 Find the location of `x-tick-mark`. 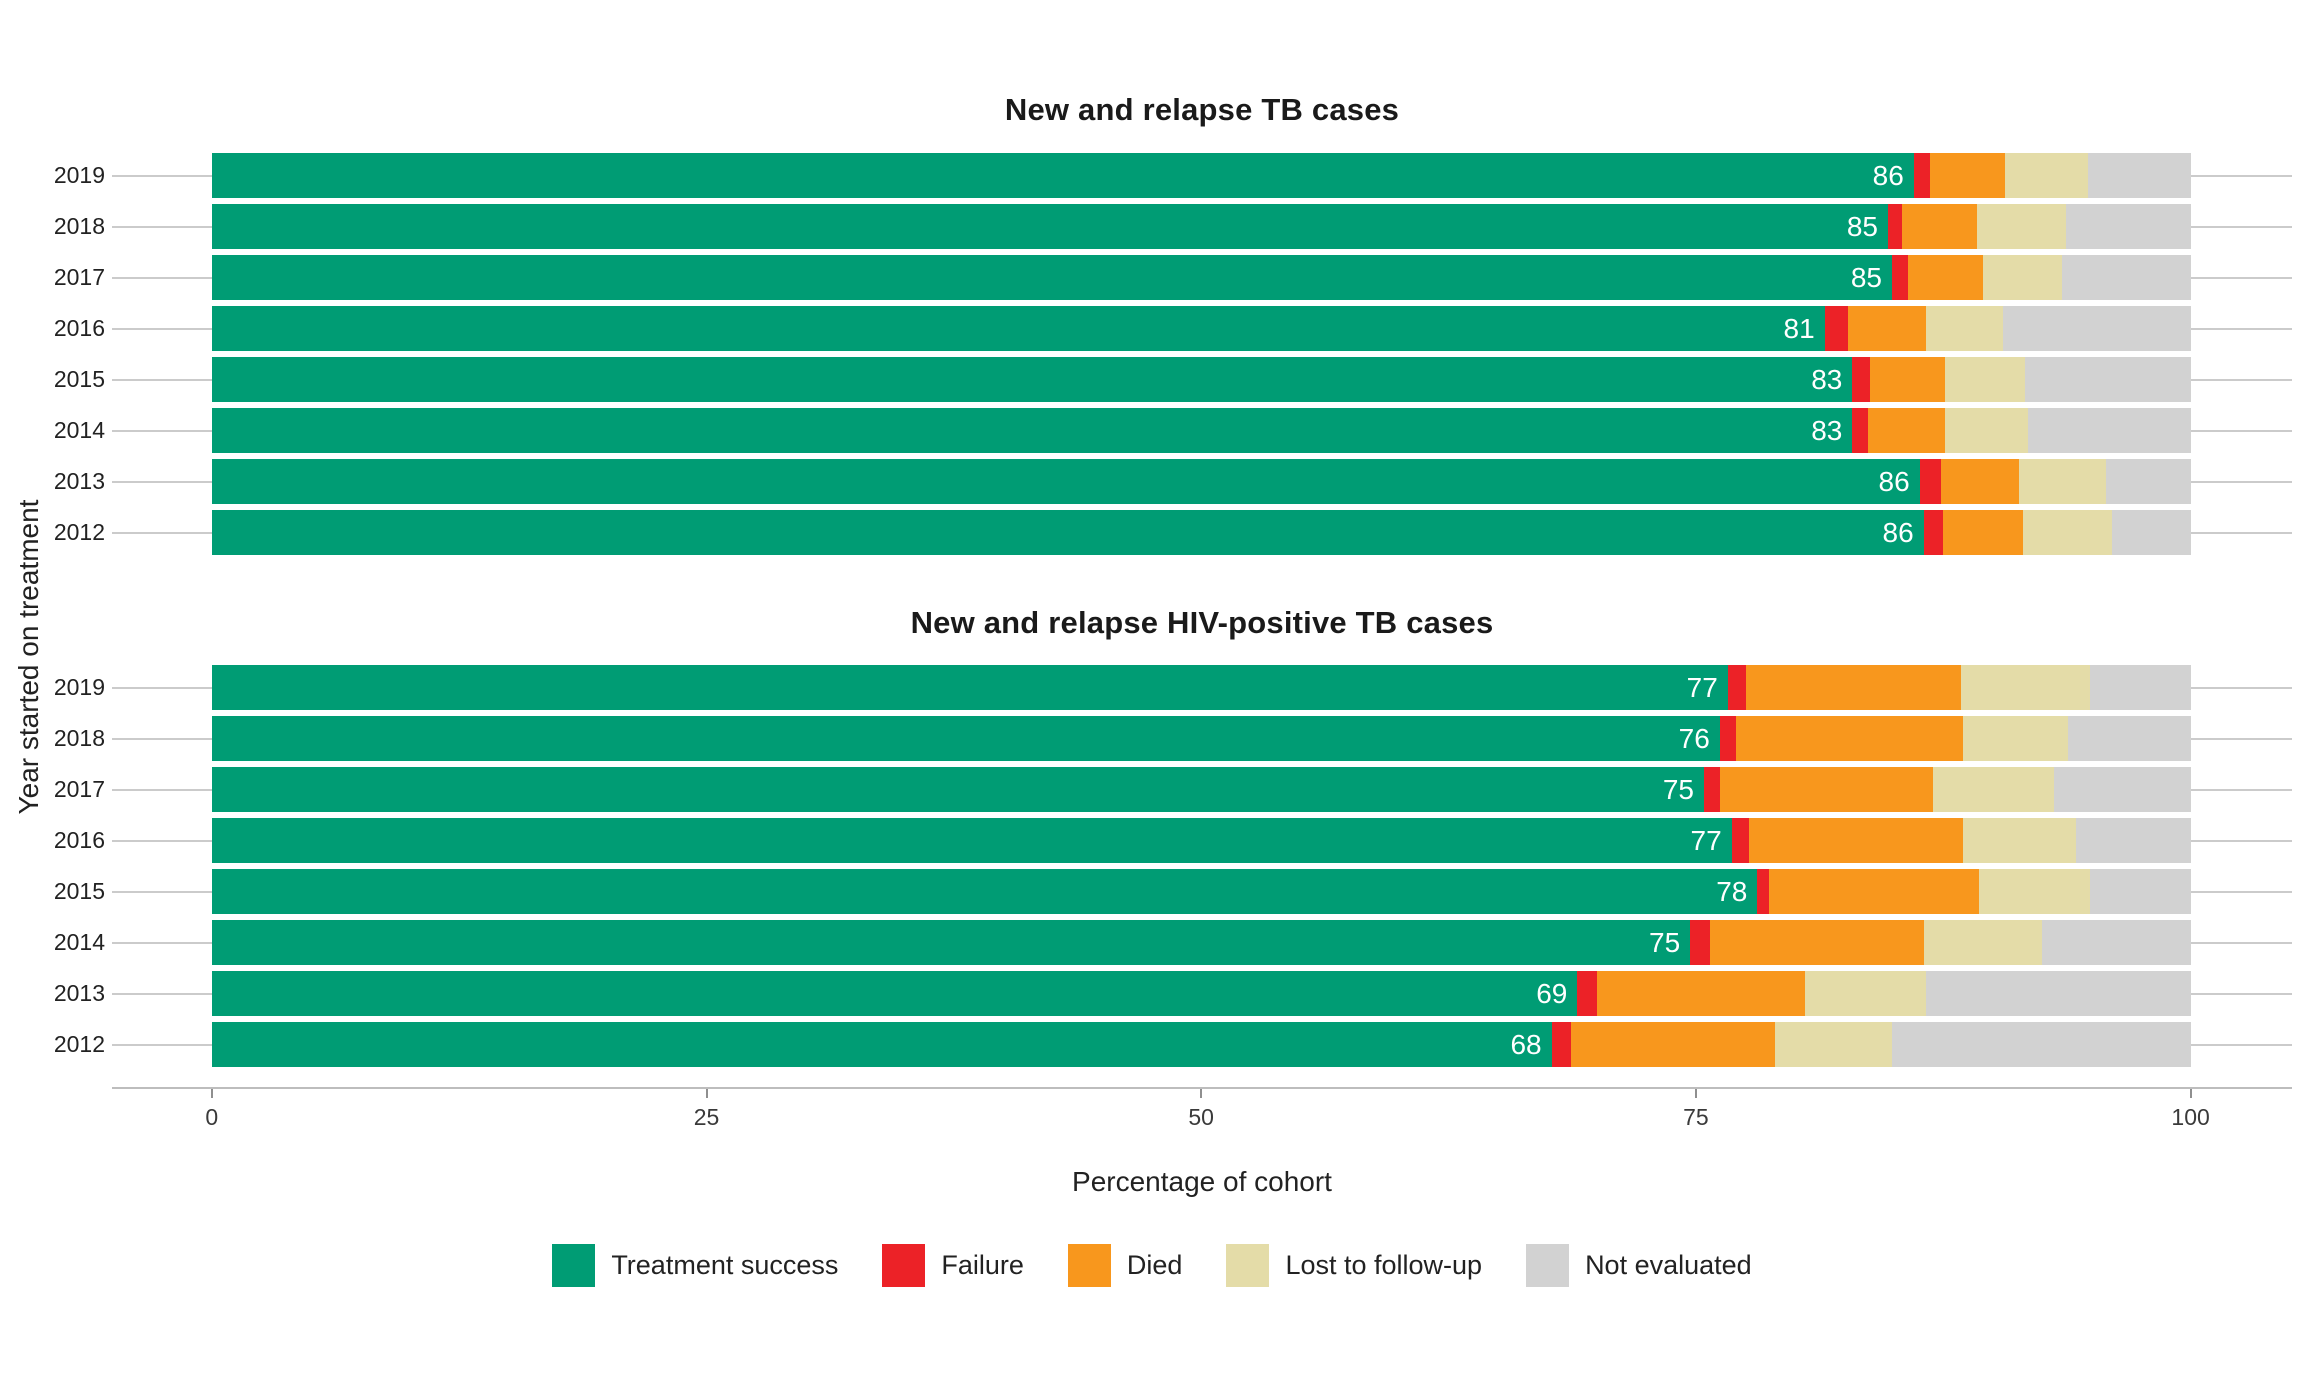

x-tick-mark is located at coordinates (1695, 1093).